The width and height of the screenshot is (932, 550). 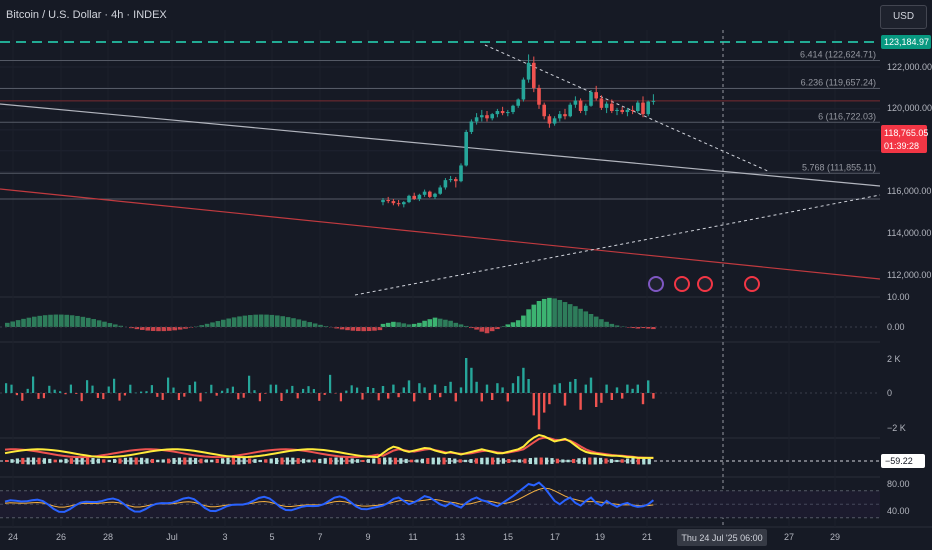 I want to click on price-axis-tick: 122,000.00, so click(x=909, y=67).